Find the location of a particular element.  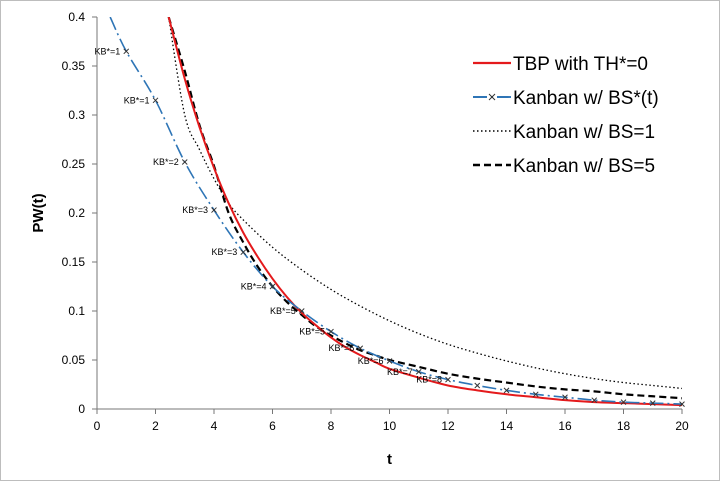

x-tick-label: 6 is located at coordinates (272, 426).